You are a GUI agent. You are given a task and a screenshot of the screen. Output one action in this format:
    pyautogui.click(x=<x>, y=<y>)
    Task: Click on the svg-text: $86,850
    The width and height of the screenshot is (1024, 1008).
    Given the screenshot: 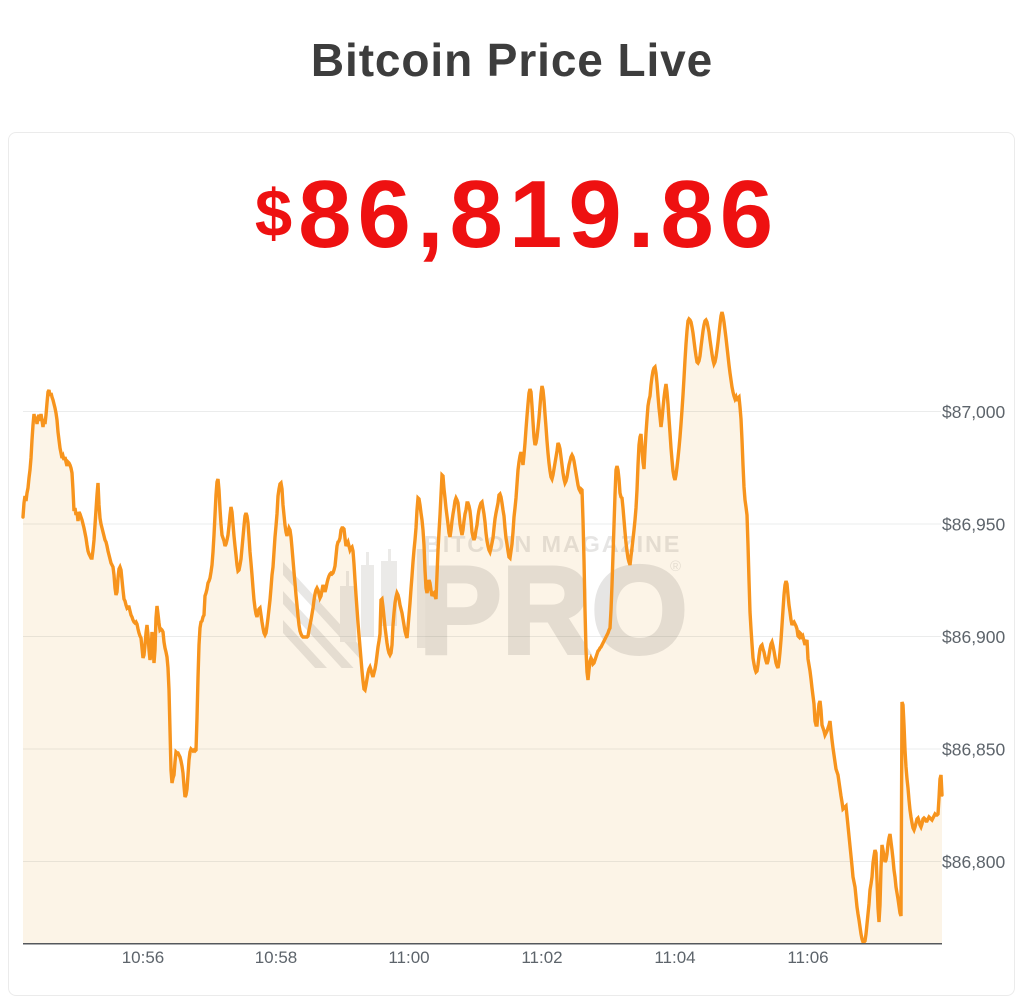 What is the action you would take?
    pyautogui.click(x=974, y=750)
    